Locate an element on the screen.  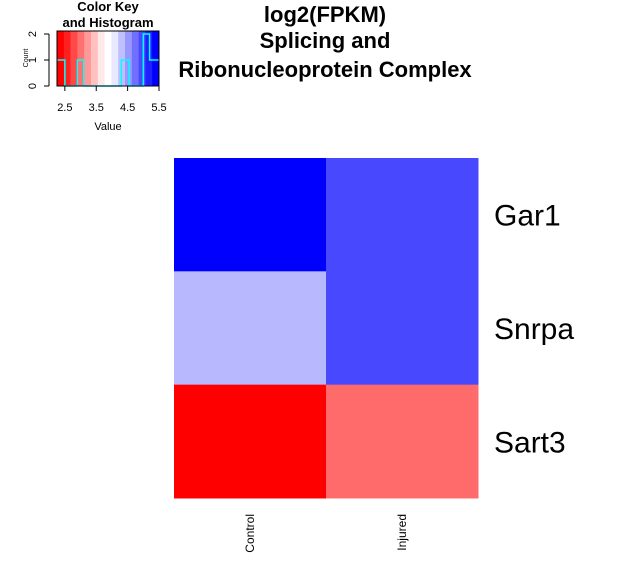
heatmap-cell-snrpa-control is located at coordinates (250, 328).